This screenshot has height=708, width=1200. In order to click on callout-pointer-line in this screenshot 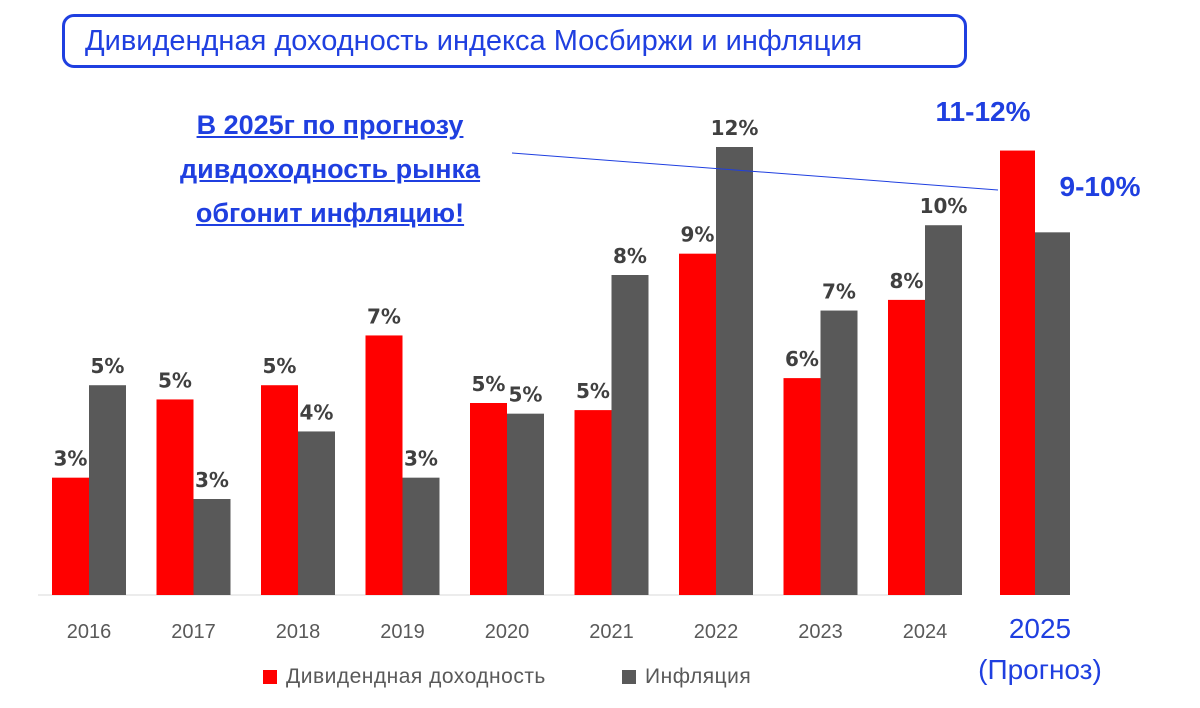, I will do `click(755, 171)`.